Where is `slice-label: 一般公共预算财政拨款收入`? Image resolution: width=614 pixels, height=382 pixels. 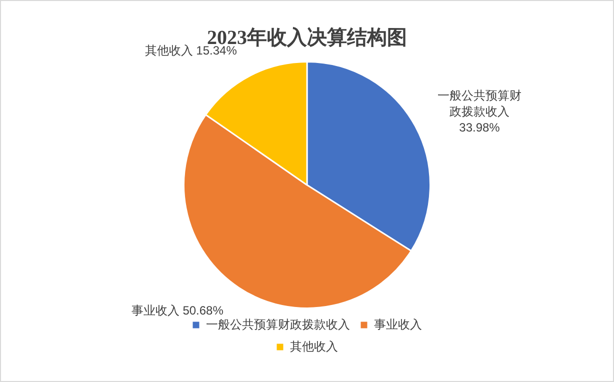 slice-label: 一般公共预算财政拨款收入 is located at coordinates (479, 103).